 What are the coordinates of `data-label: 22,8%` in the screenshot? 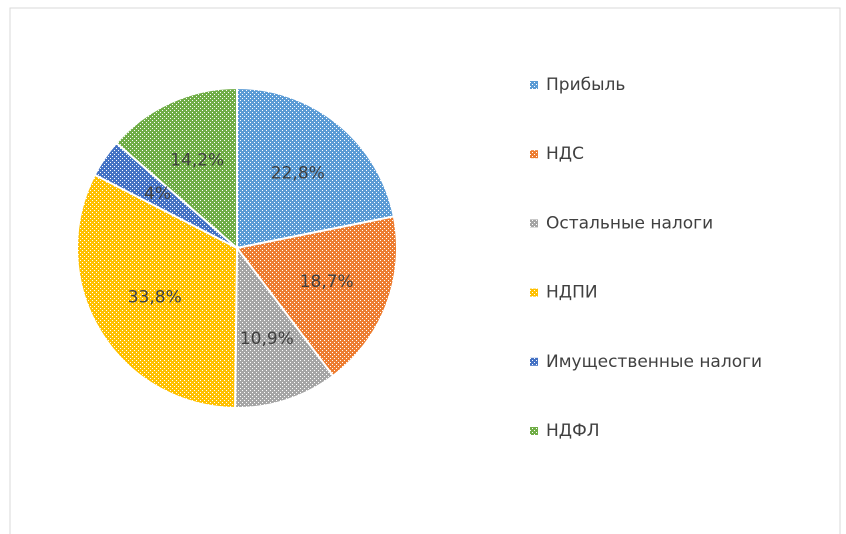 It's located at (298, 174).